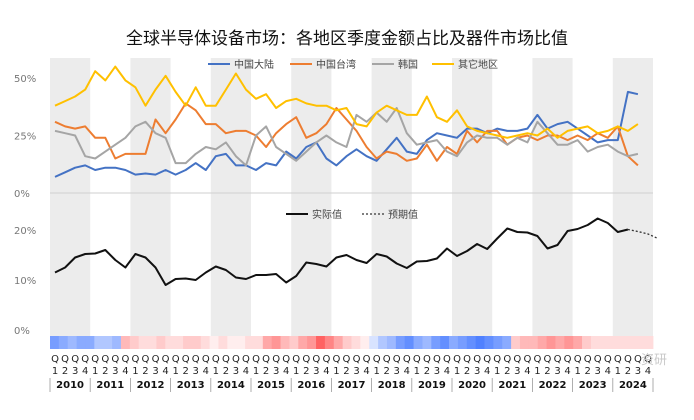 The image size is (694, 420). Describe the element at coordinates (633, 385) in the screenshot. I see `year-label: 2024` at that location.